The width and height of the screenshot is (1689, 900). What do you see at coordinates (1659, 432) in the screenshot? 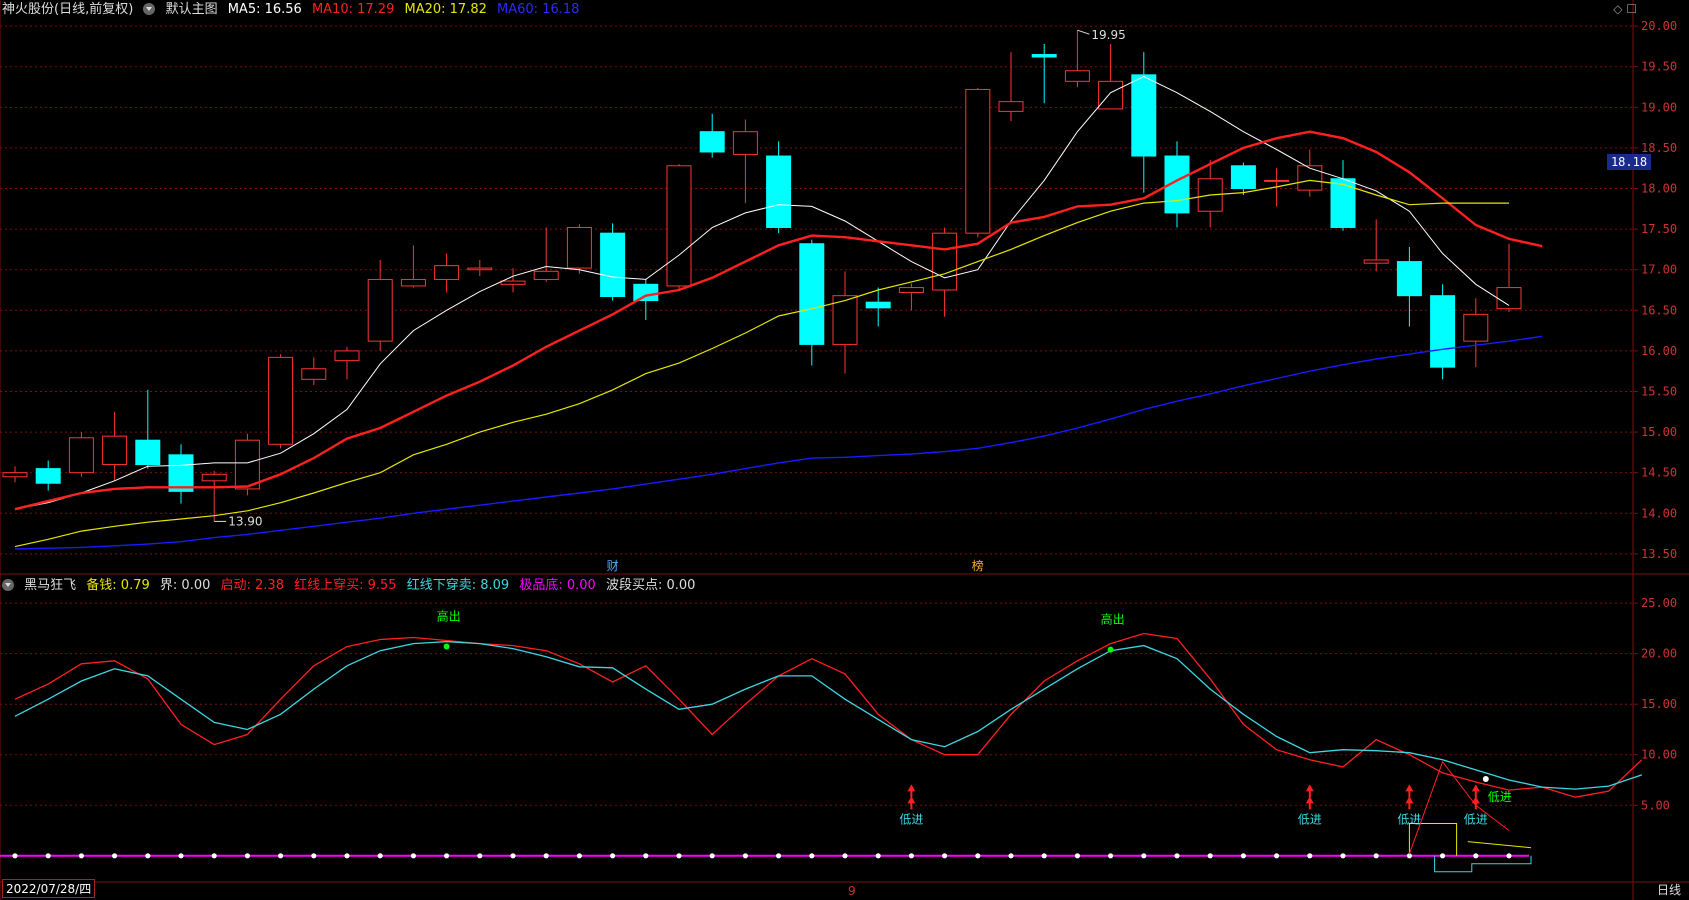
I see `price-tick-label: 15.00` at bounding box center [1659, 432].